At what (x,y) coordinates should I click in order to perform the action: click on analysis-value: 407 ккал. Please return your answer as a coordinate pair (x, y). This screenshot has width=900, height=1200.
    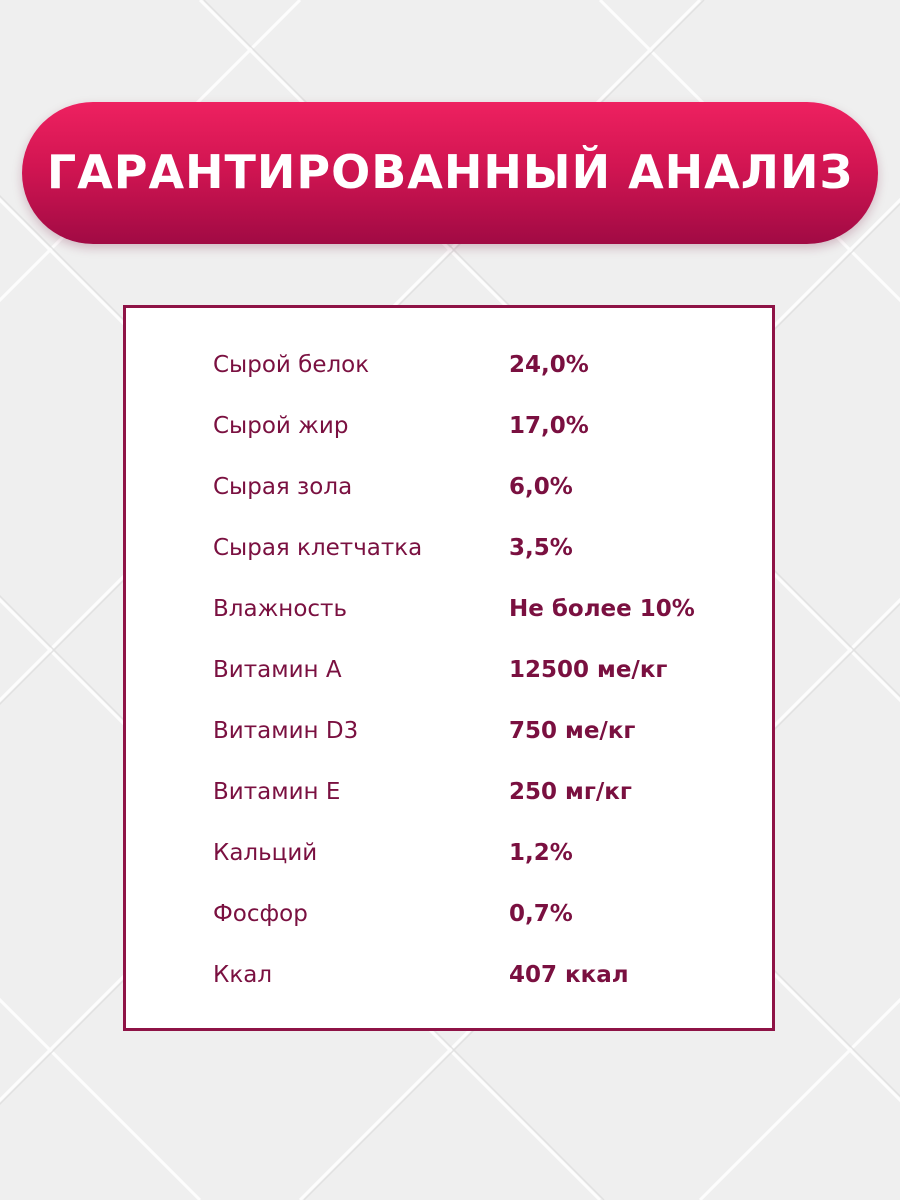
    Looking at the image, I should click on (569, 975).